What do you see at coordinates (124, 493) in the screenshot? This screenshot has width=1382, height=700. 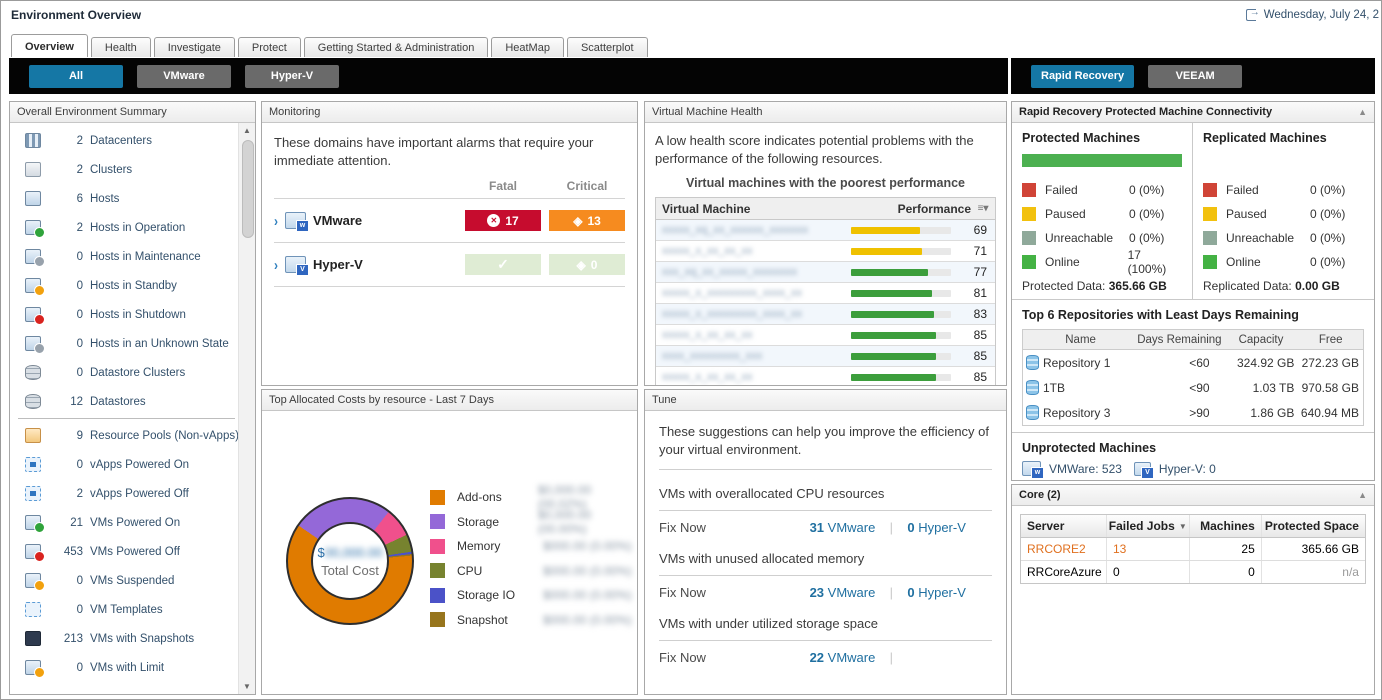 I see `summary-item-vapps-powered-off: 2 vApps Powered Off` at bounding box center [124, 493].